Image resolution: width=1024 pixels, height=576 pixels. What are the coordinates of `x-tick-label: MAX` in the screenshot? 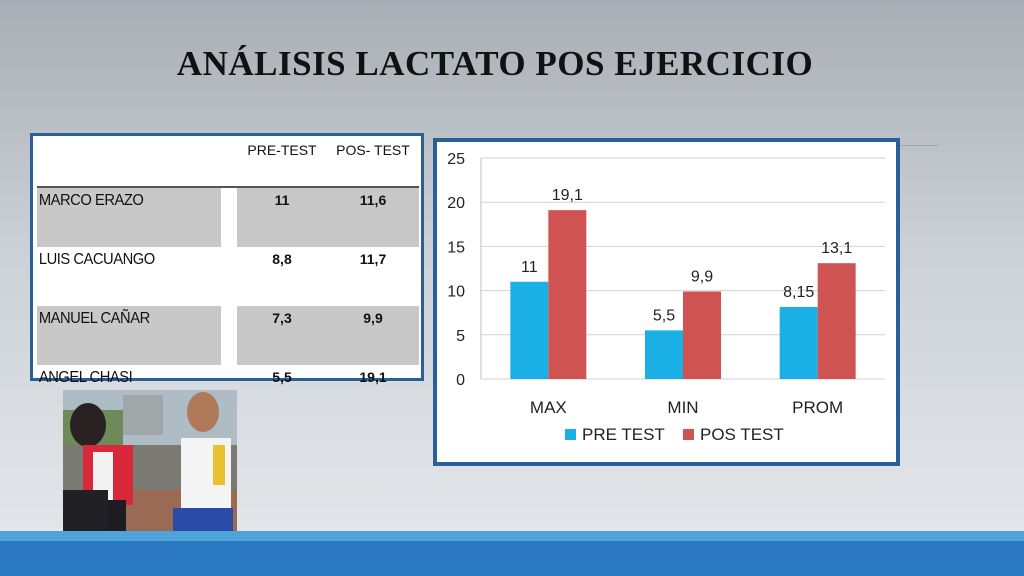 It's located at (548, 407).